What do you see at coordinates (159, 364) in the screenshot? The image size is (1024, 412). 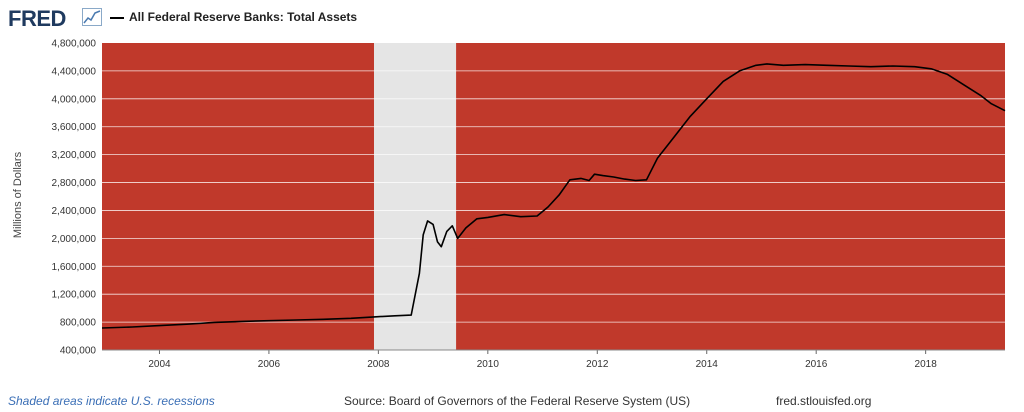 I see `x-tick-label: 2004` at bounding box center [159, 364].